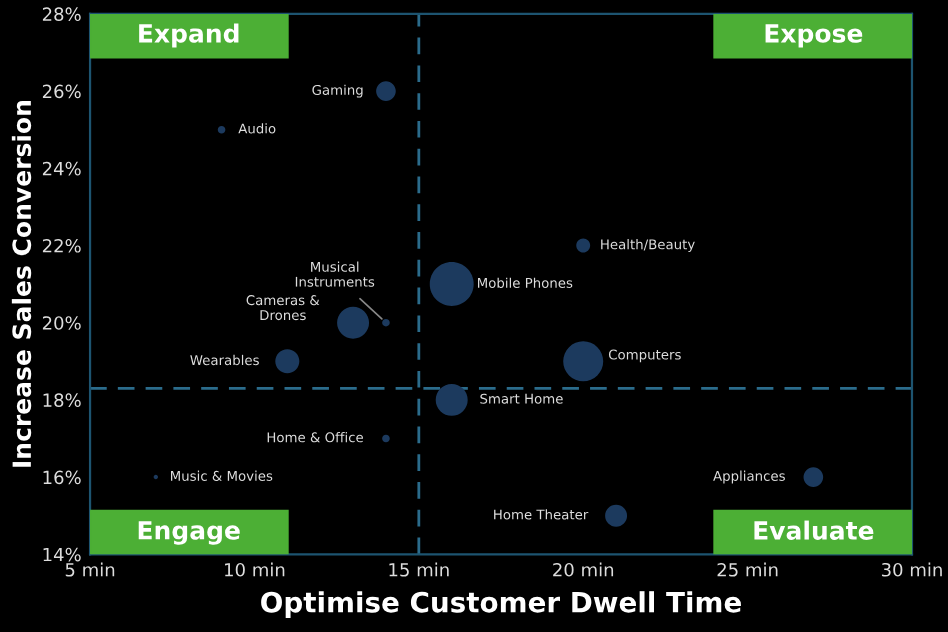 The image size is (948, 632). What do you see at coordinates (61, 168) in the screenshot?
I see `y-tick-label: 24%` at bounding box center [61, 168].